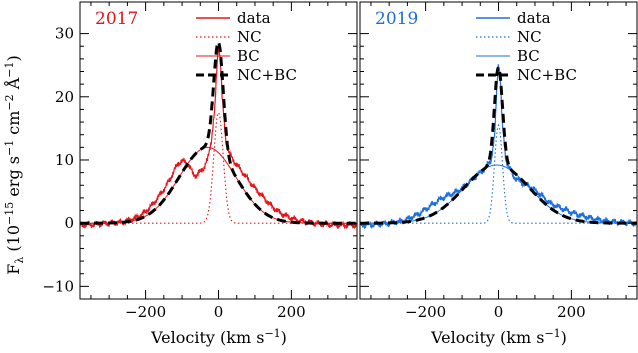  What do you see at coordinates (13, 269) in the screenshot?
I see `ylabel-main: F` at bounding box center [13, 269].